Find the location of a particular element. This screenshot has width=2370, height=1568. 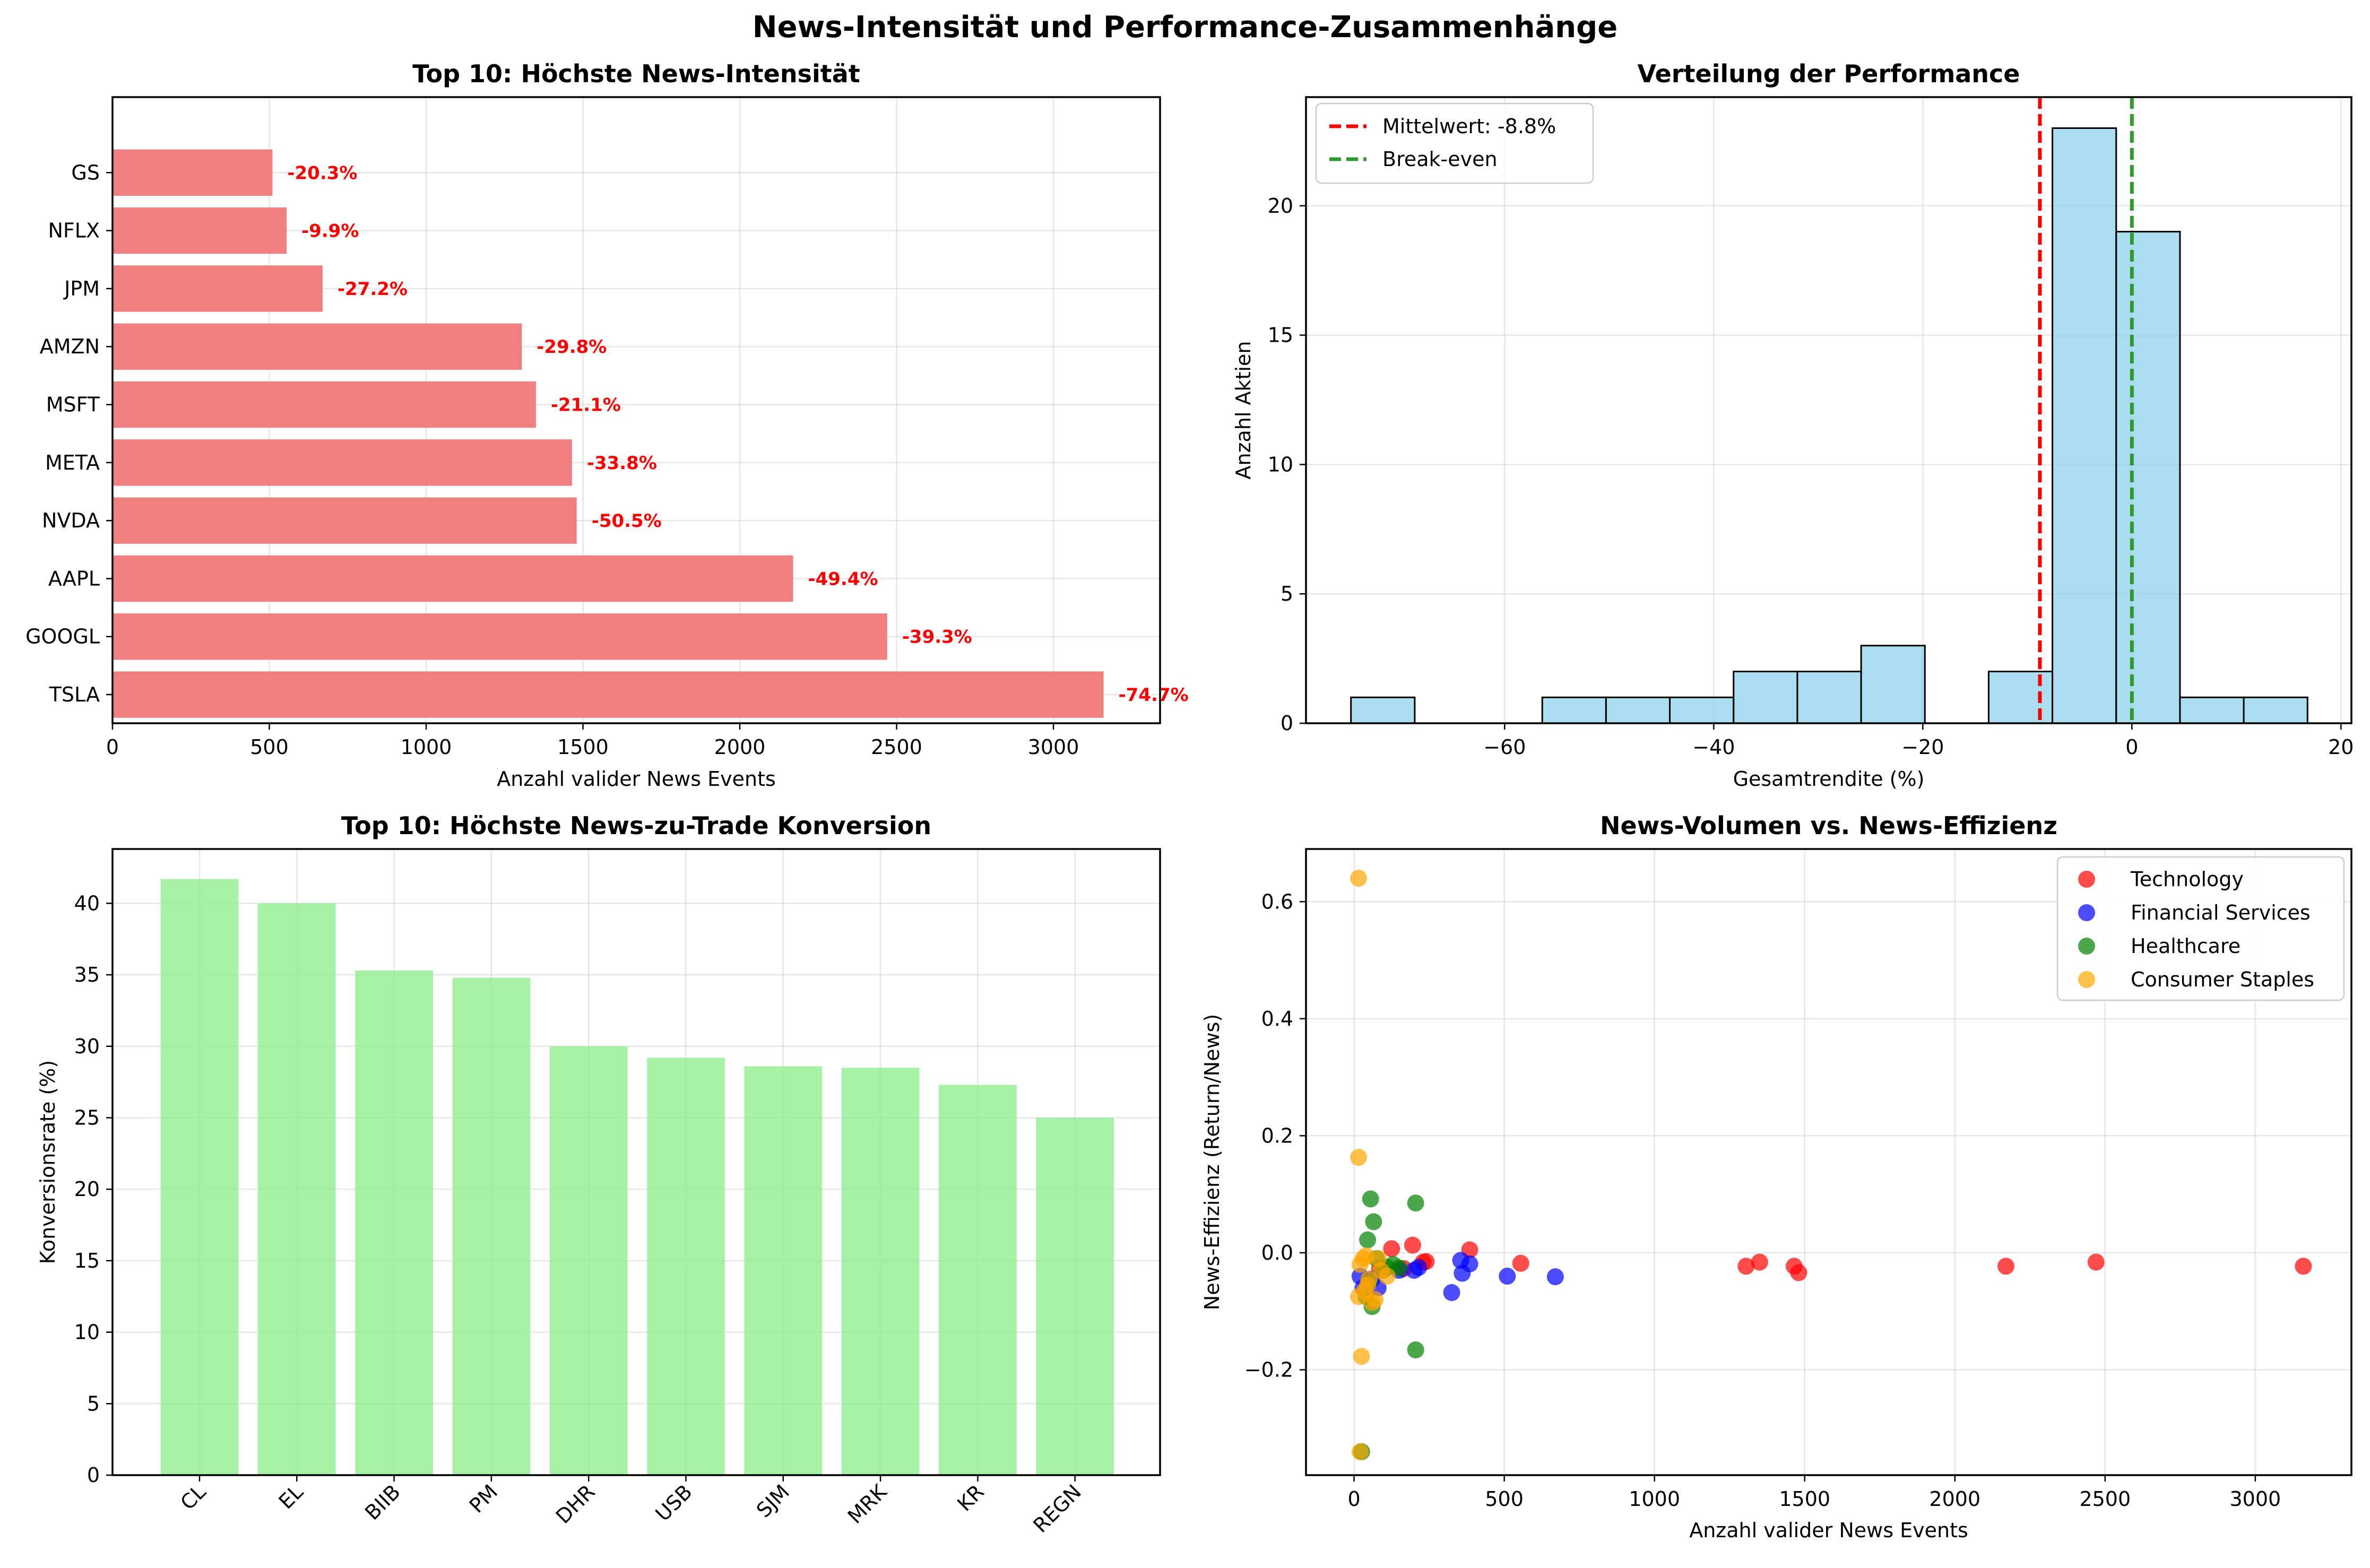

data-label-meta: -33.8% is located at coordinates (622, 463).